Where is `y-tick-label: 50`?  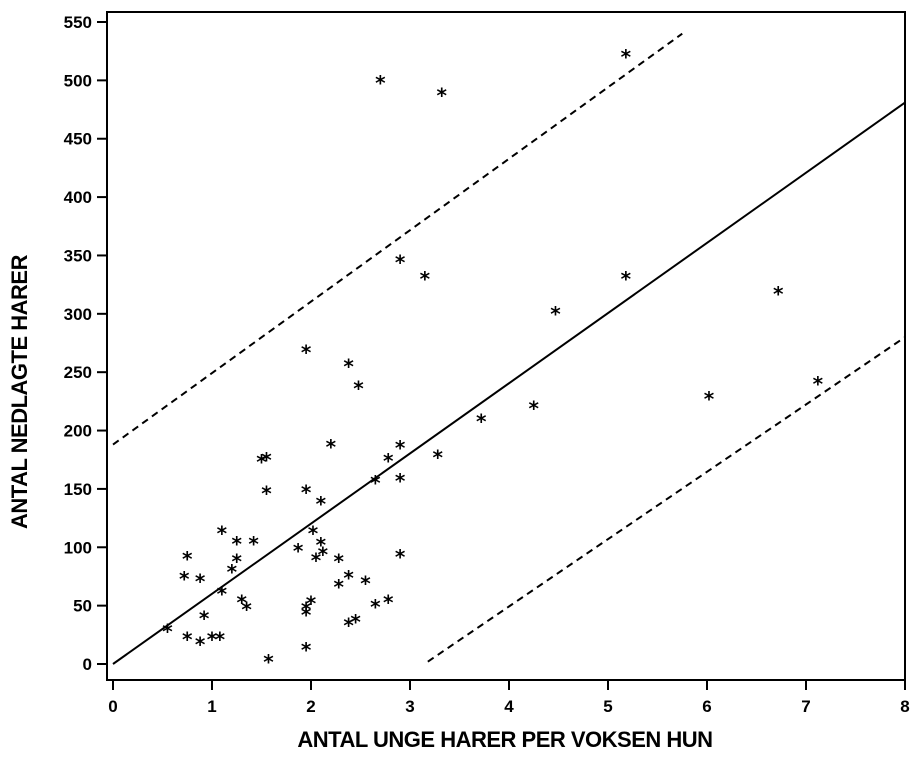
y-tick-label: 50 is located at coordinates (82, 606).